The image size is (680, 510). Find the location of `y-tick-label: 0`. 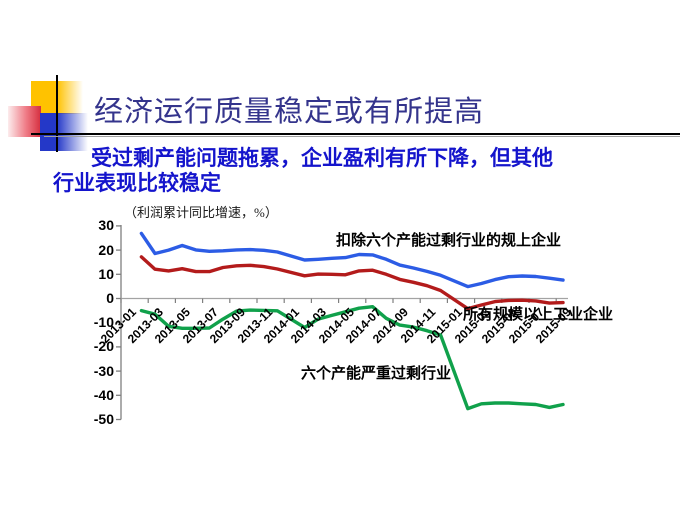

y-tick-label: 0 is located at coordinates (110, 298).